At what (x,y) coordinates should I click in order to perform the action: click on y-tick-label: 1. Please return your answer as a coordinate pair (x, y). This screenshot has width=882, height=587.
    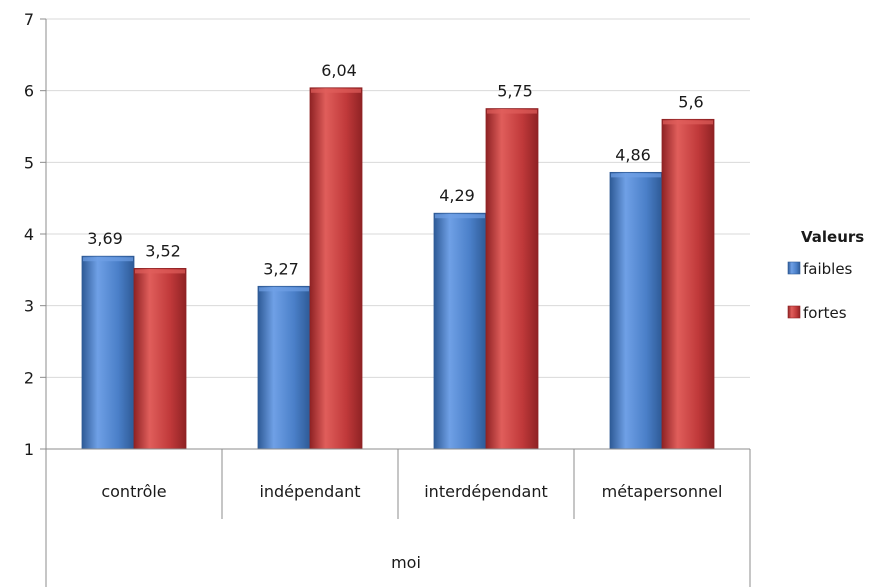
    Looking at the image, I should click on (29, 449).